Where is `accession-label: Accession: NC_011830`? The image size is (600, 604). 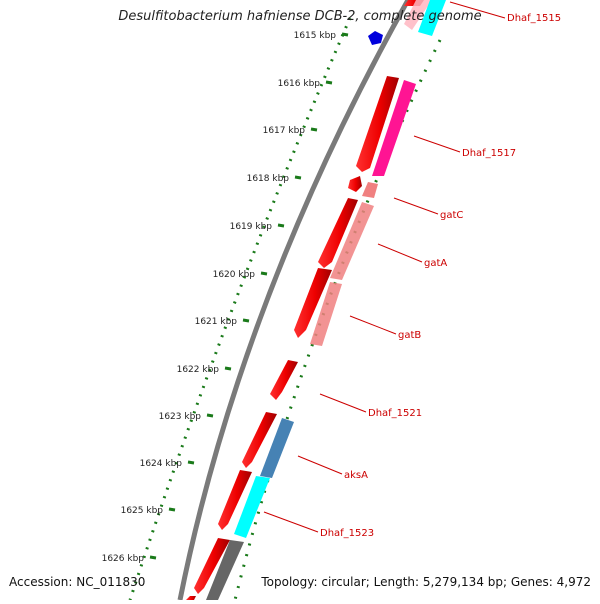
accession-label: Accession: NC_011830 is located at coordinates (77, 582).